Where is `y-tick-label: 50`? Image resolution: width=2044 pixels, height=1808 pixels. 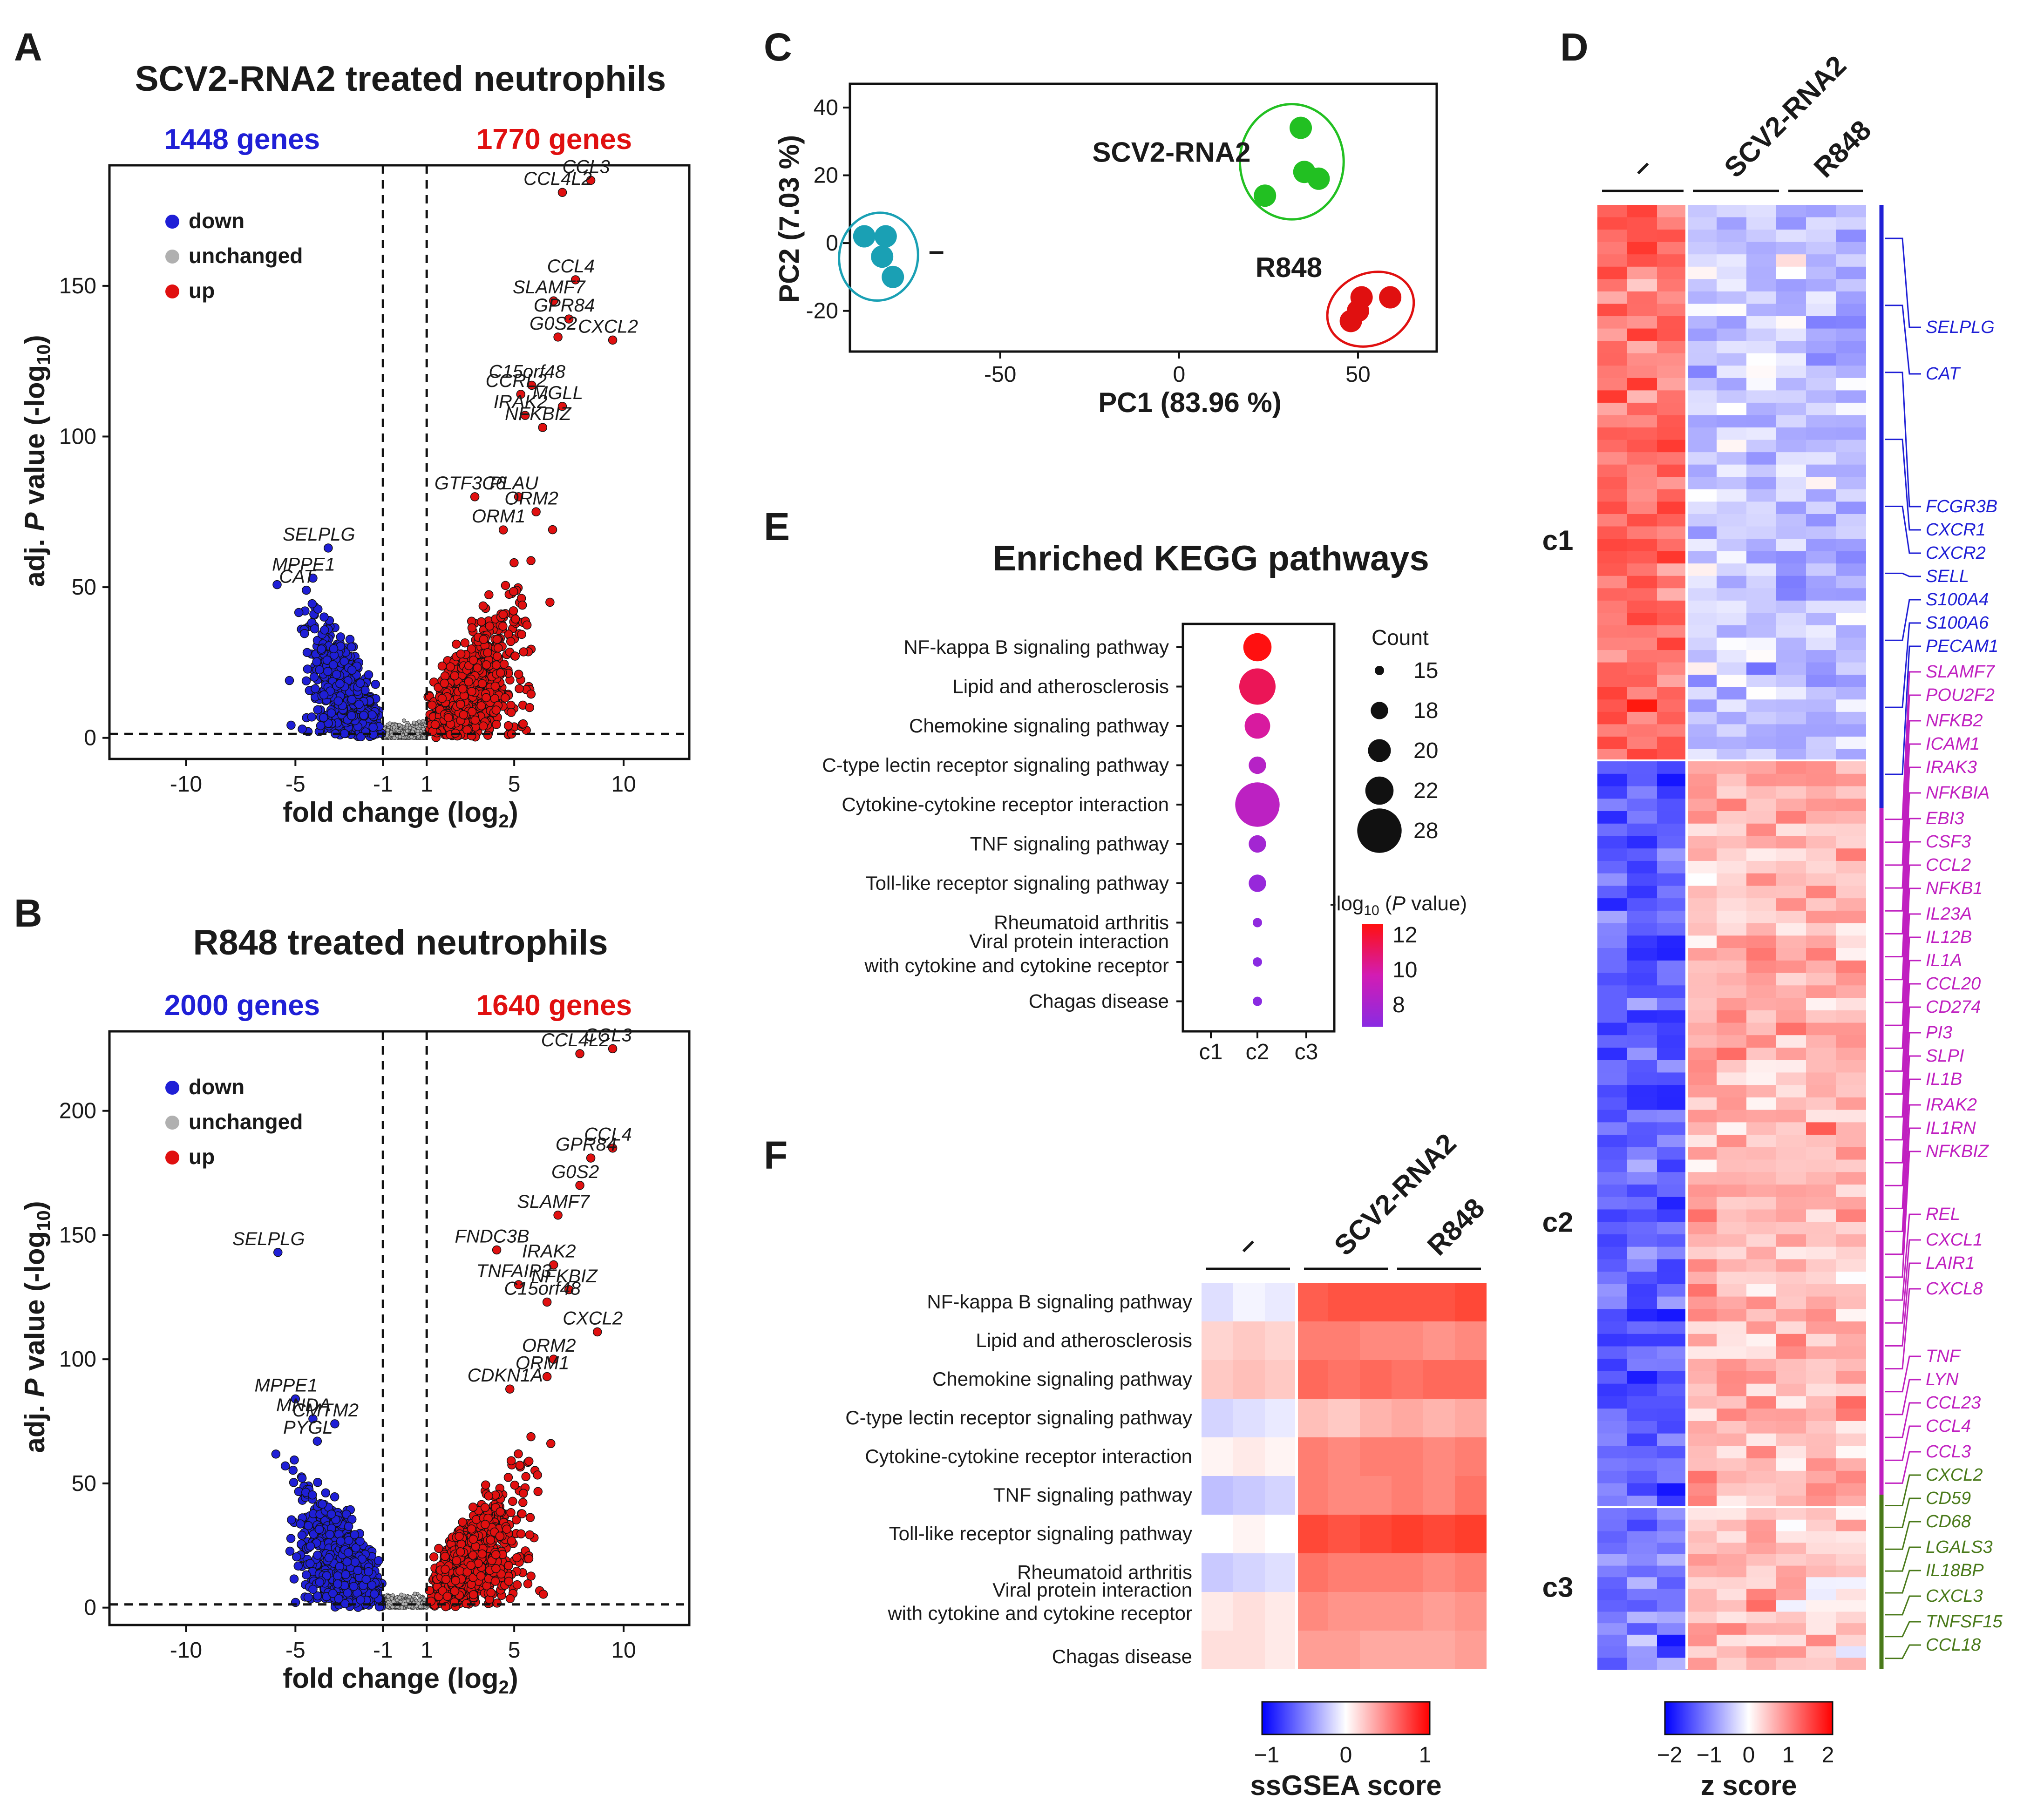 y-tick-label: 50 is located at coordinates (84, 1483).